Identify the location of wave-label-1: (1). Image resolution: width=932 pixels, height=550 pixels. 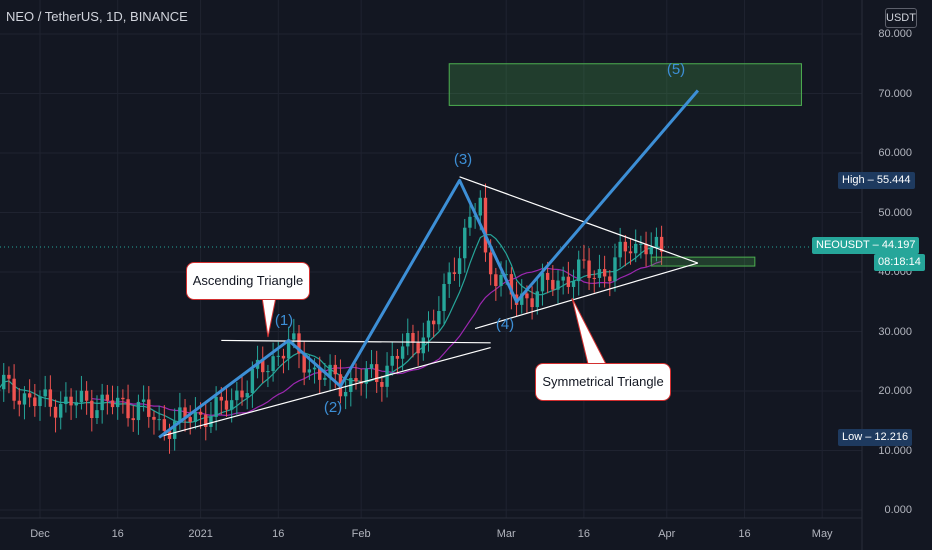
(284, 320).